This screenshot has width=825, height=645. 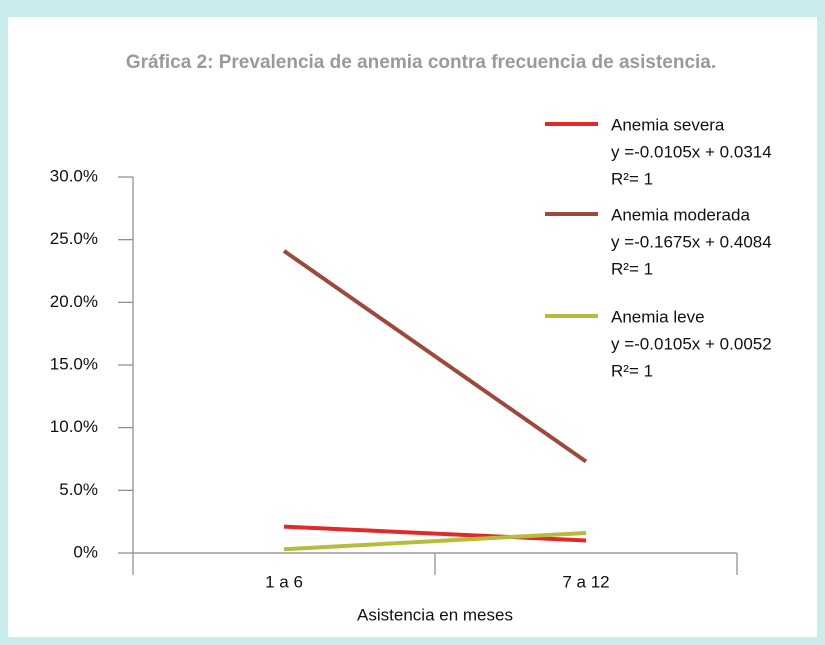 I want to click on y-tick-label: 25.0%, so click(x=74, y=238).